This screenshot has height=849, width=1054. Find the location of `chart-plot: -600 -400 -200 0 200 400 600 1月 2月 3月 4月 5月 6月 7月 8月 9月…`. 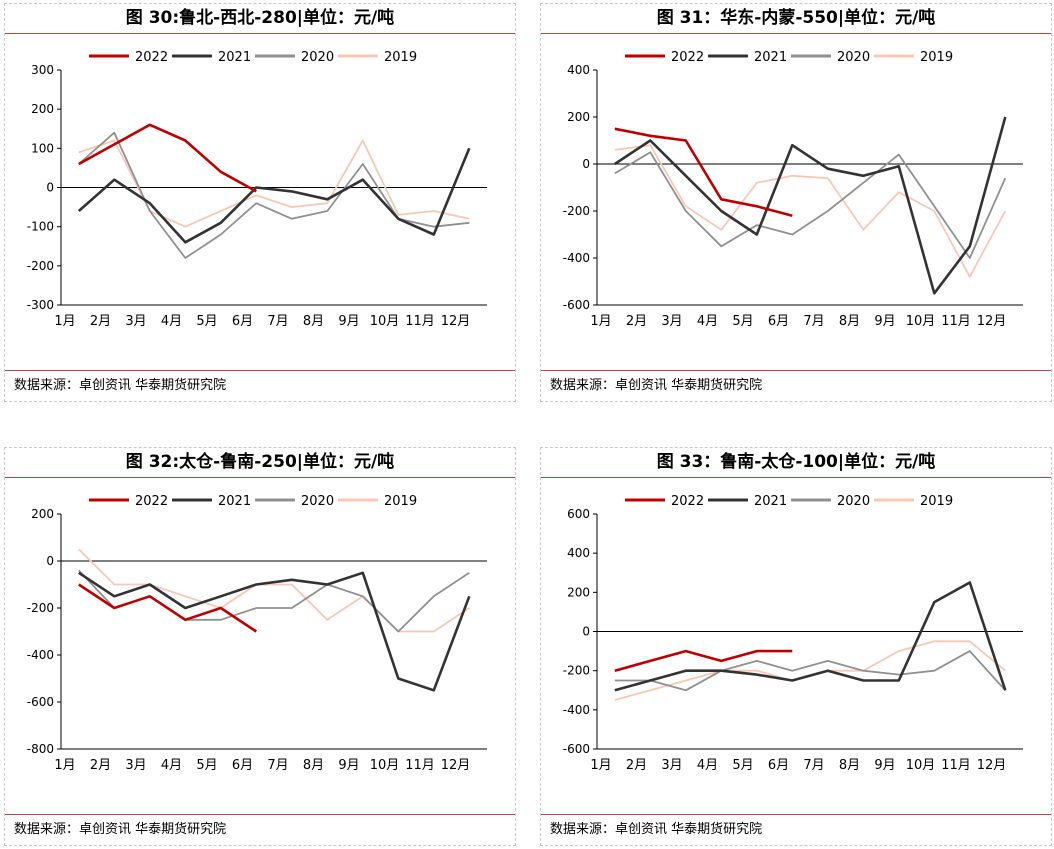

chart-plot: -600 -400 -200 0 200 400 600 1月 2月 3月 4月 5月 6月 7月 8月 9月… is located at coordinates (793, 633).